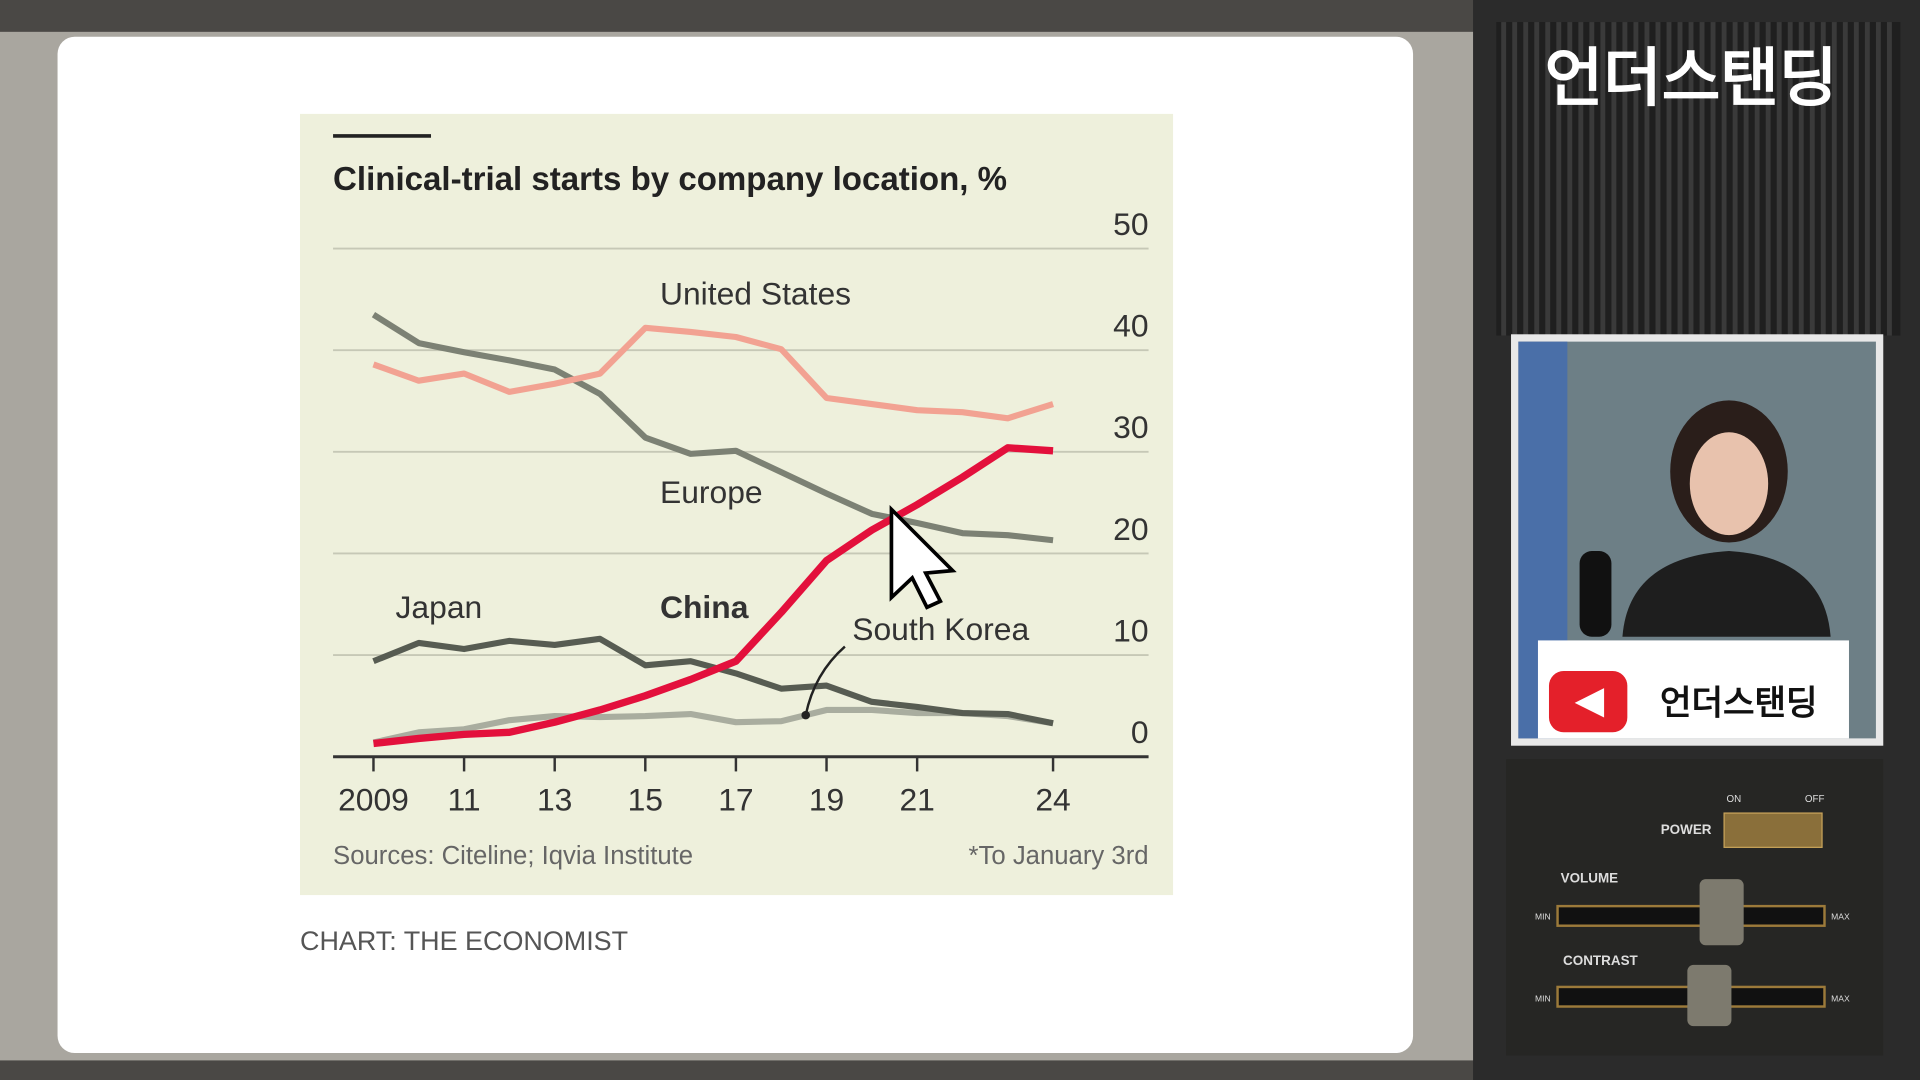 Image resolution: width=1920 pixels, height=1080 pixels. Describe the element at coordinates (735, 799) in the screenshot. I see `x-tick-label: 17` at that location.